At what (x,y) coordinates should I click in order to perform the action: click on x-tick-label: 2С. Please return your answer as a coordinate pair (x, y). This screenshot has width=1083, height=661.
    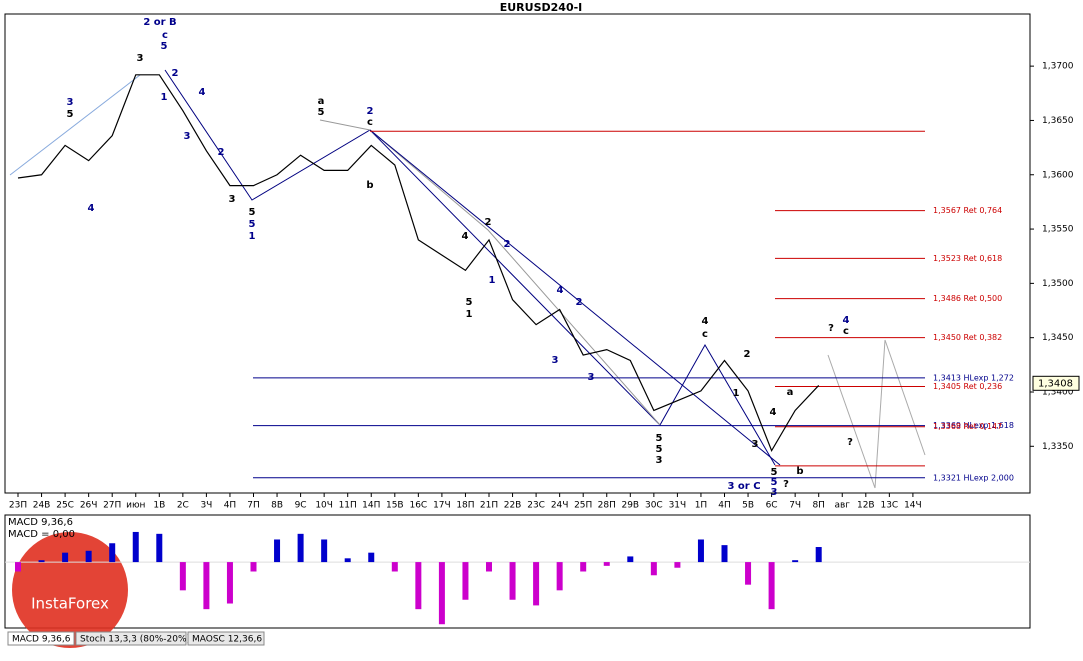
    Looking at the image, I should click on (183, 506).